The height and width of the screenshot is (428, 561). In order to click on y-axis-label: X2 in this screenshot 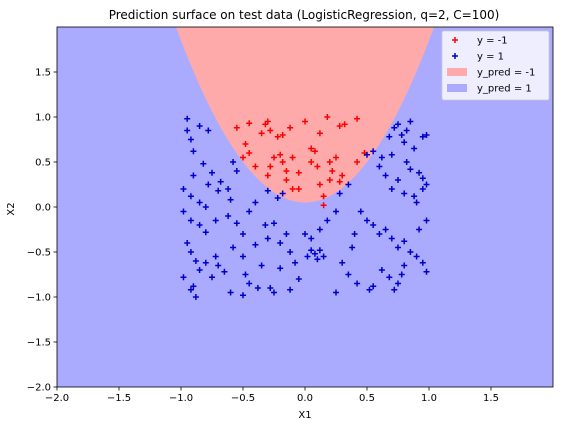, I will do `click(11, 208)`.